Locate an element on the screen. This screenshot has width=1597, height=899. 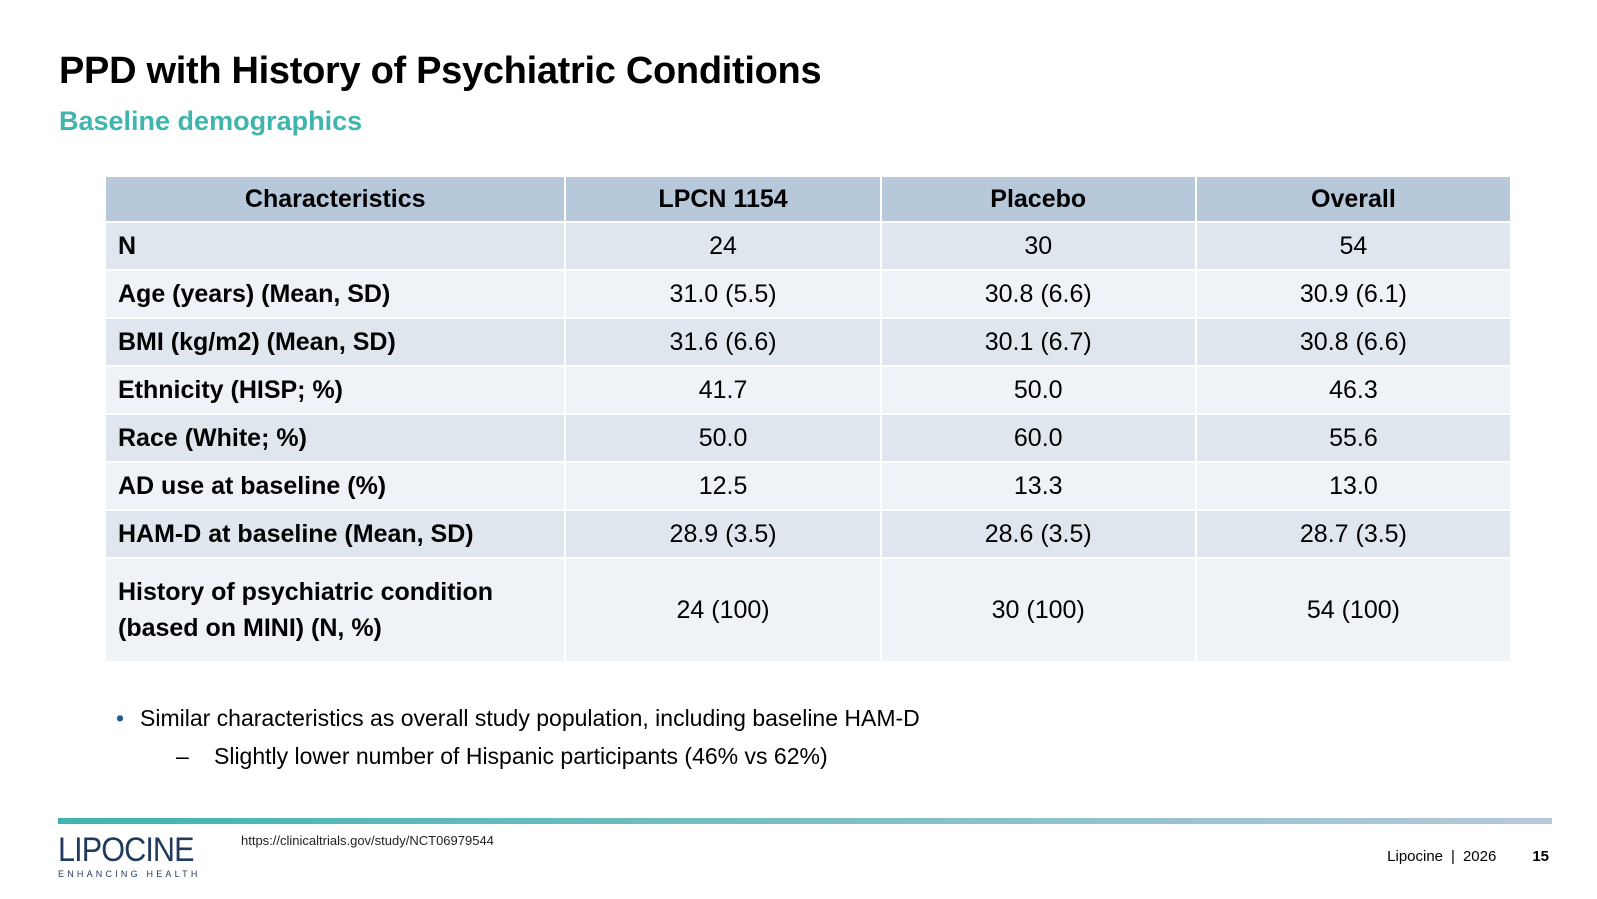
table-row: AD use at baseline (%) 12.5 13.3 13.0 is located at coordinates (808, 486).